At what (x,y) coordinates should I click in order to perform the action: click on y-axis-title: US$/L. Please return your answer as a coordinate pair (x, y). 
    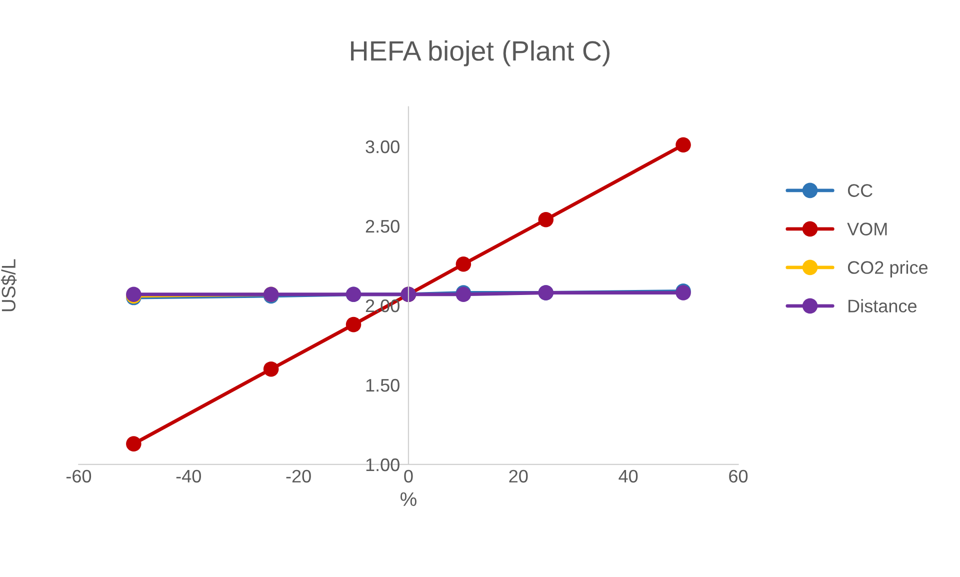
    Looking at the image, I should click on (8, 285).